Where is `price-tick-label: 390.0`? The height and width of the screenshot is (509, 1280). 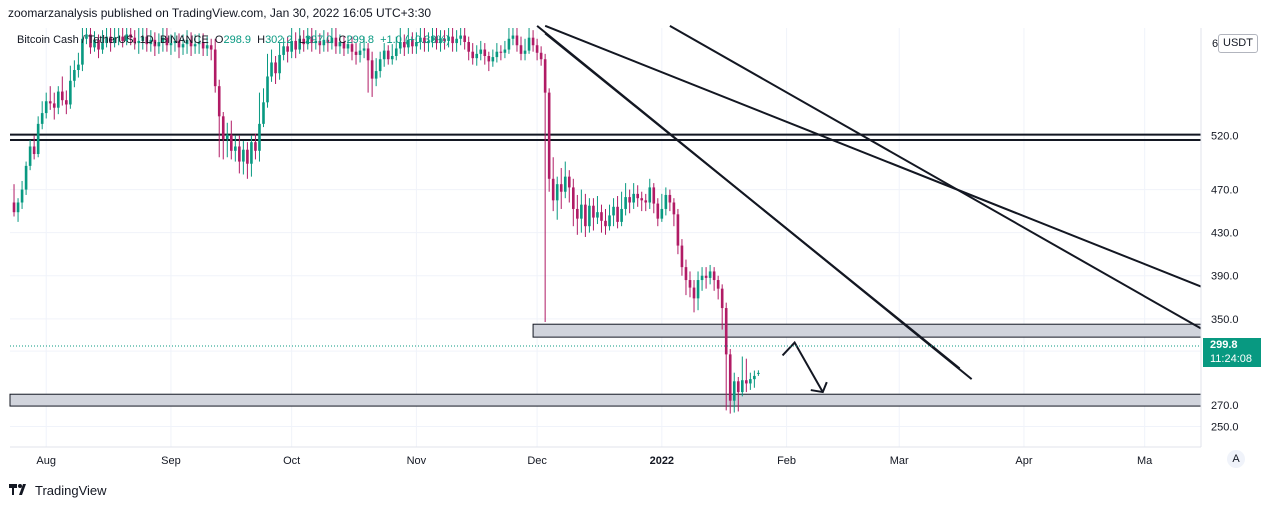
price-tick-label: 390.0 is located at coordinates (1225, 277).